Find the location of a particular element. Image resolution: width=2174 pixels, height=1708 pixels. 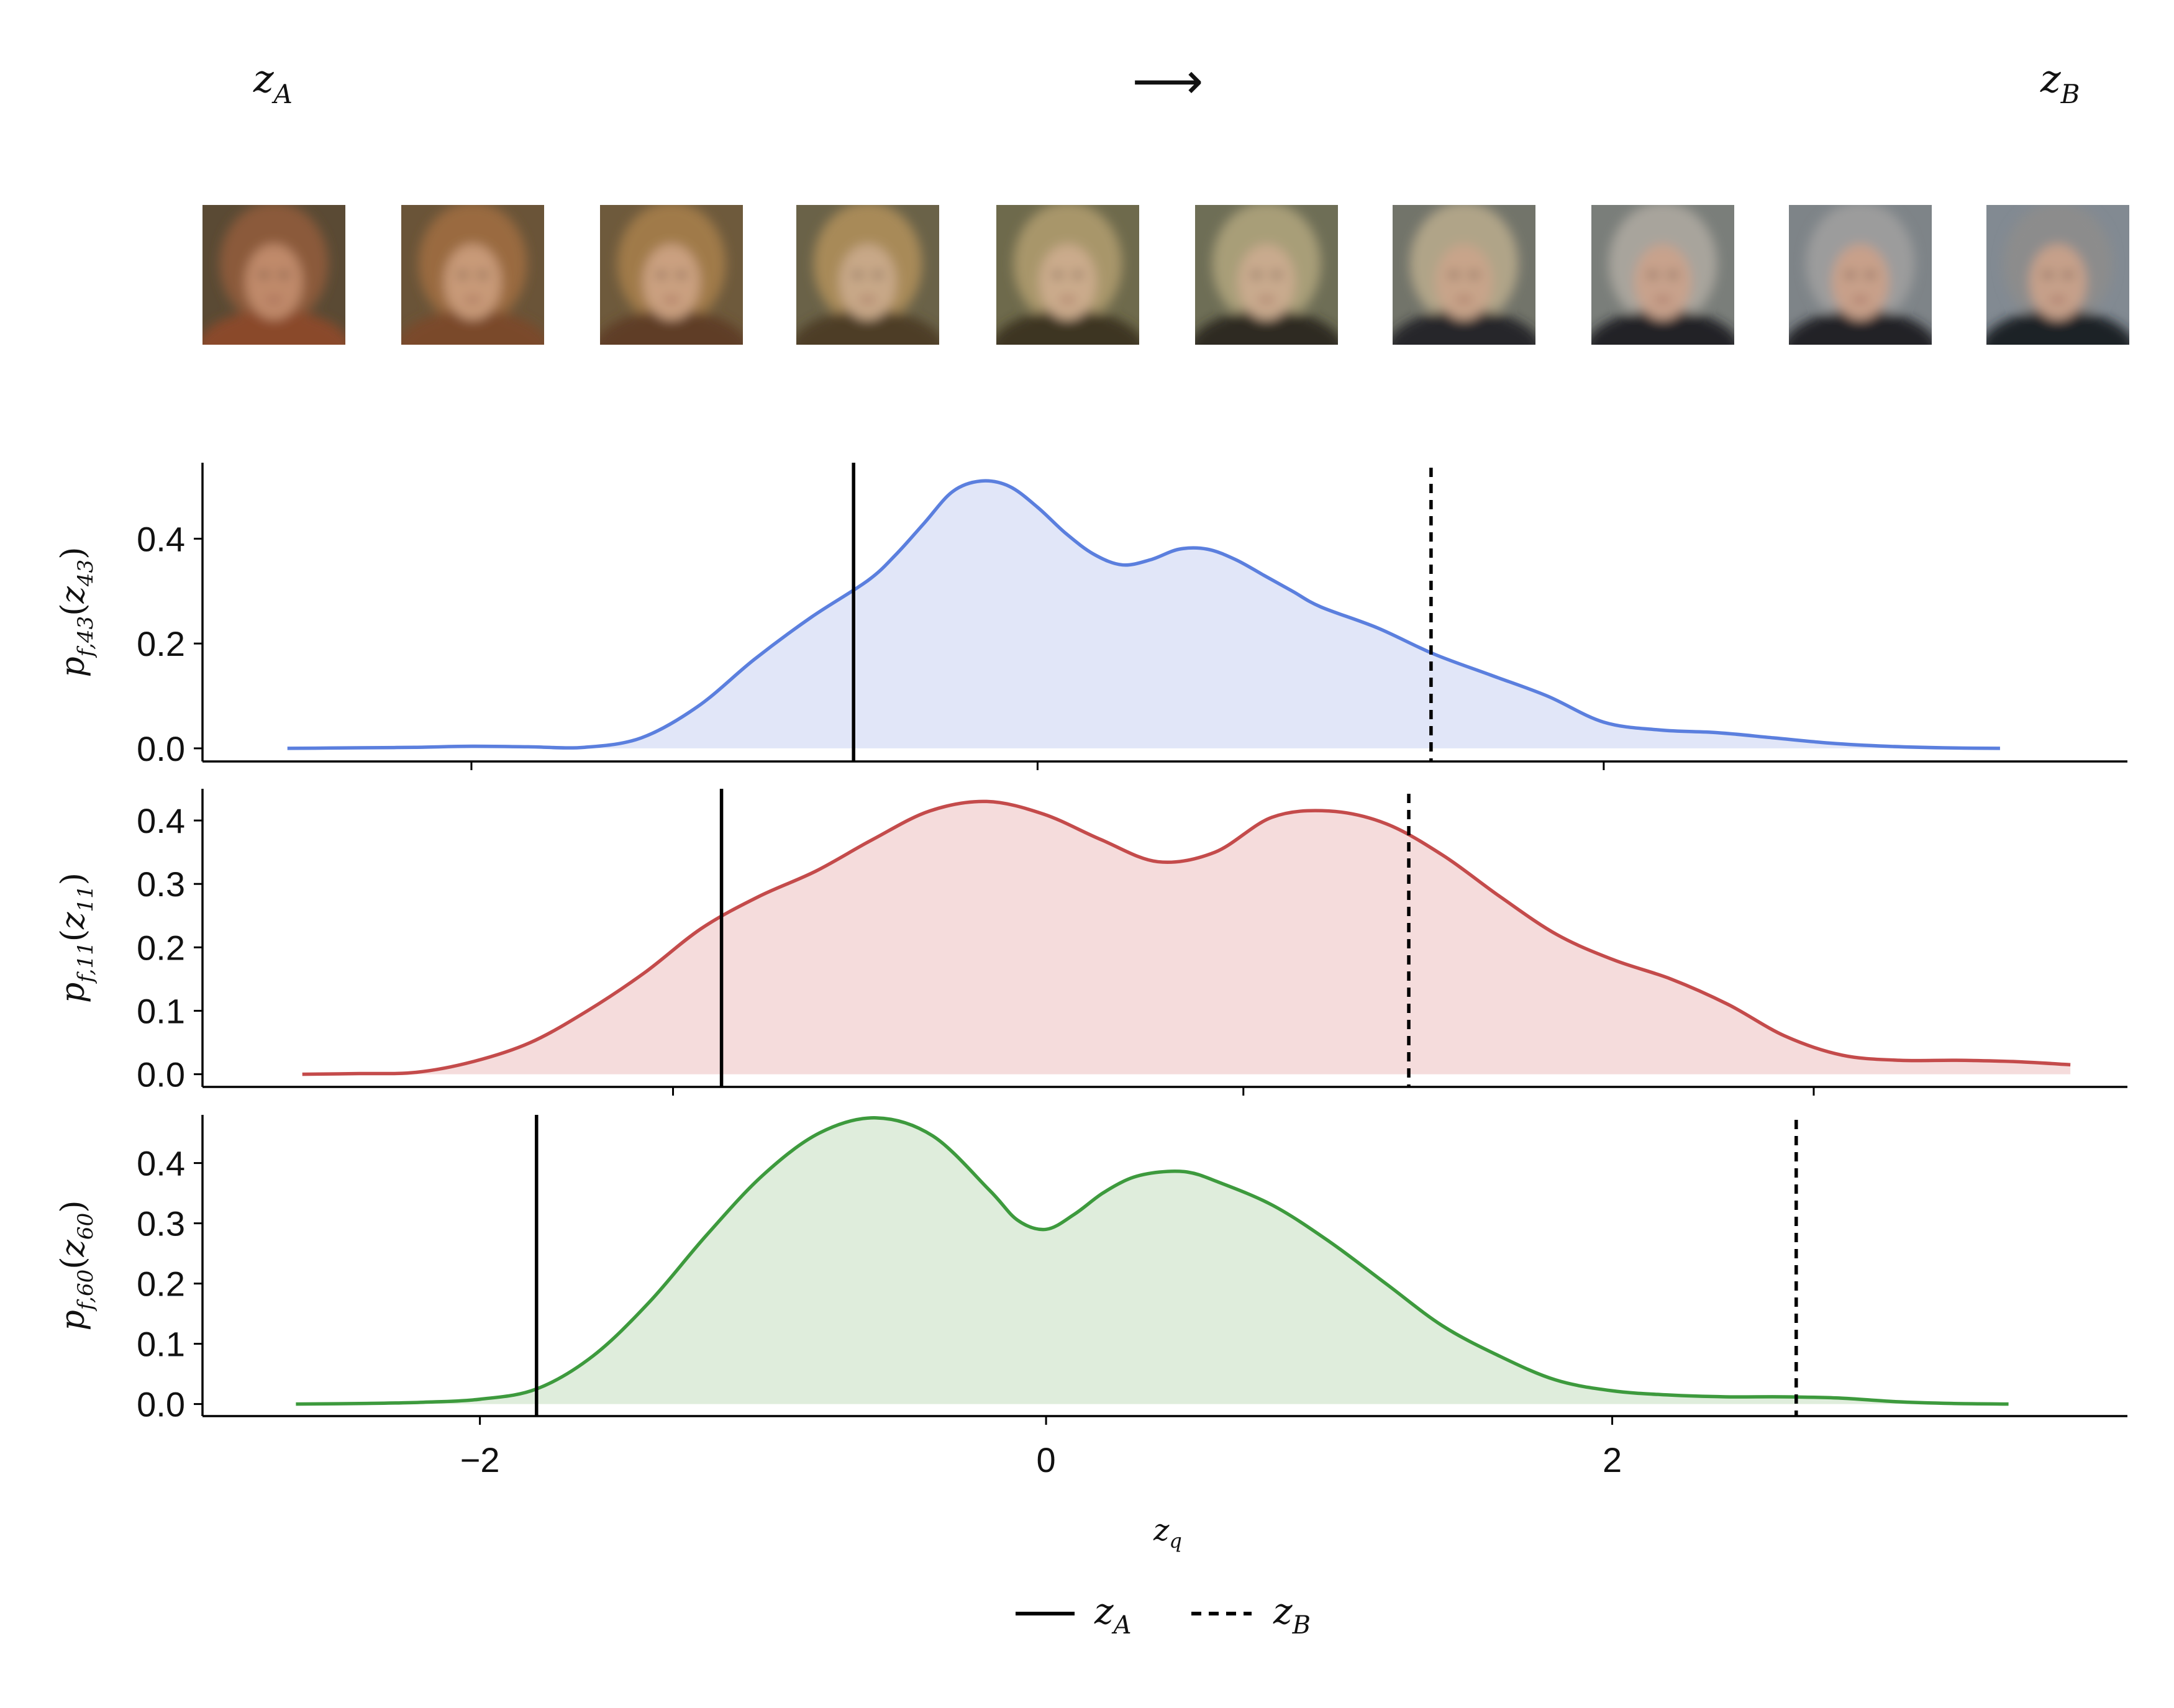

legend-za-label: zA is located at coordinates (1112, 1615).